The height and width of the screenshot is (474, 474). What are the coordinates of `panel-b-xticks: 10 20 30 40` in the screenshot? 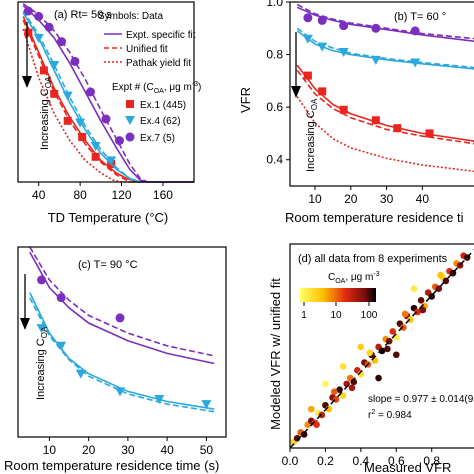 It's located at (368, 196).